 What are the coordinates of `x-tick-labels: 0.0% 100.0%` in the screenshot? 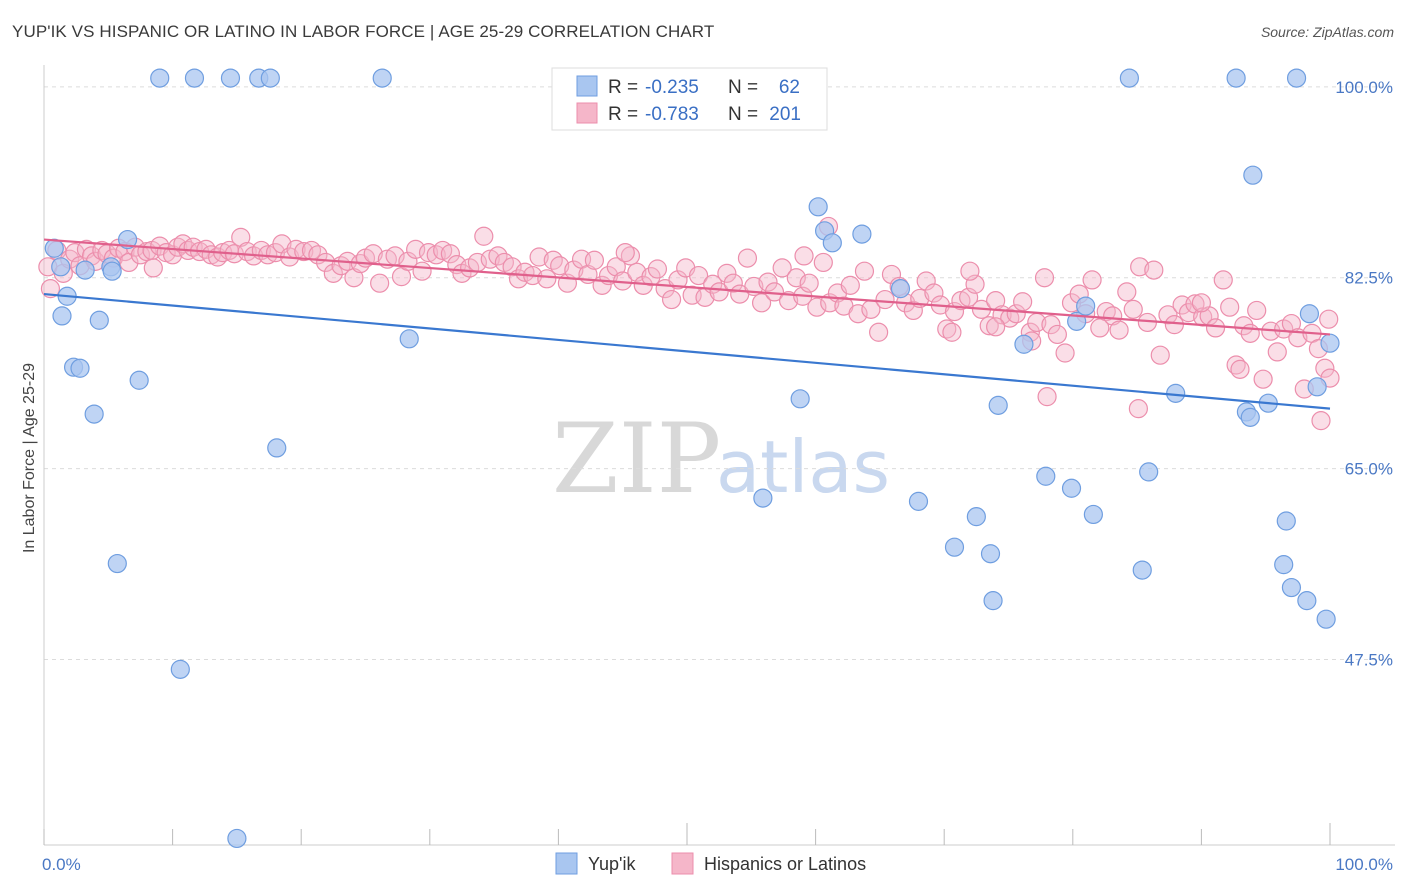 It's located at (717, 864).